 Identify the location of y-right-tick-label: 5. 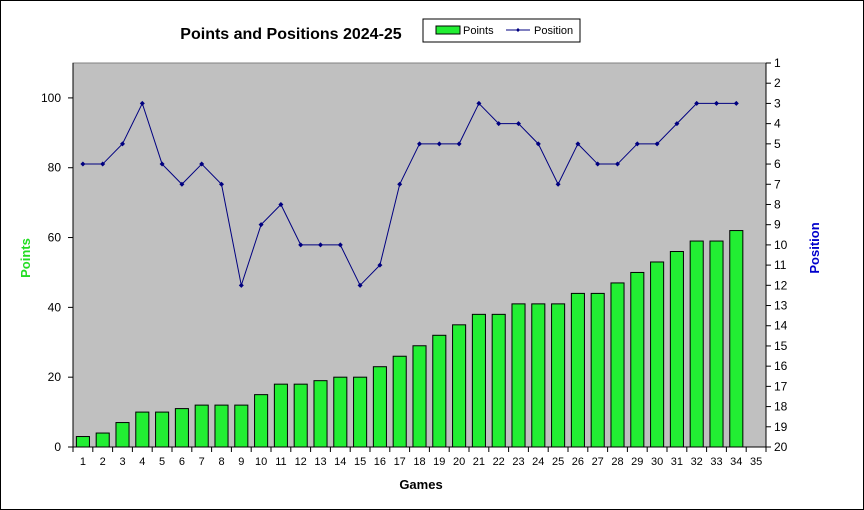
(777, 144).